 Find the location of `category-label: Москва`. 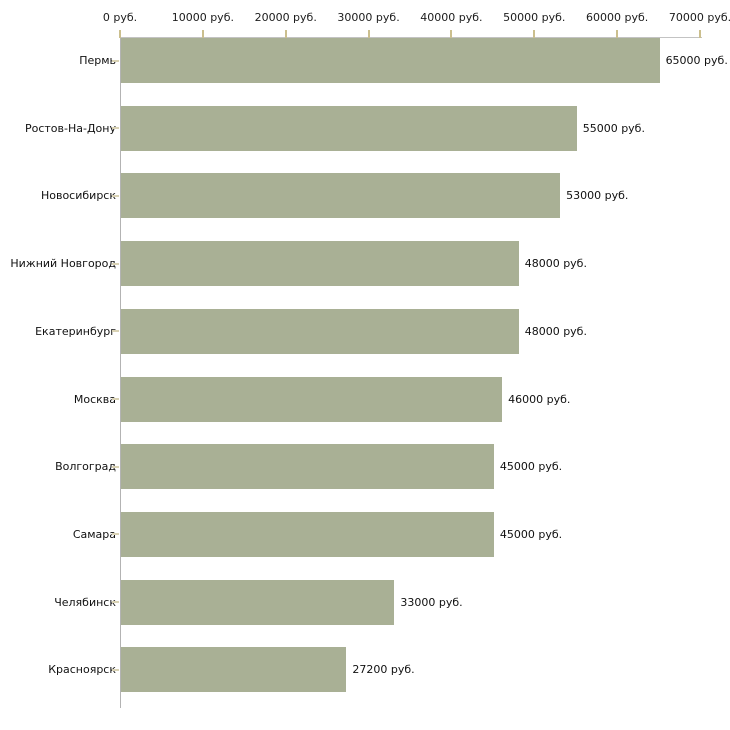

category-label: Москва is located at coordinates (94, 399).